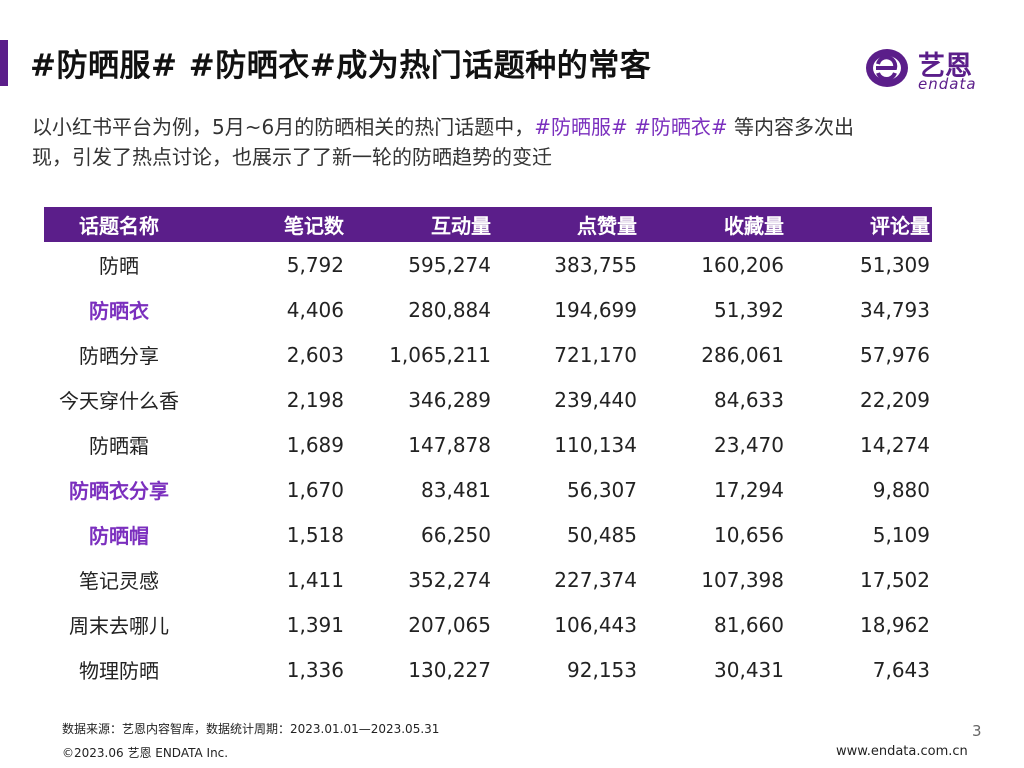  What do you see at coordinates (315, 669) in the screenshot?
I see `cell-notes: 1,336` at bounding box center [315, 669].